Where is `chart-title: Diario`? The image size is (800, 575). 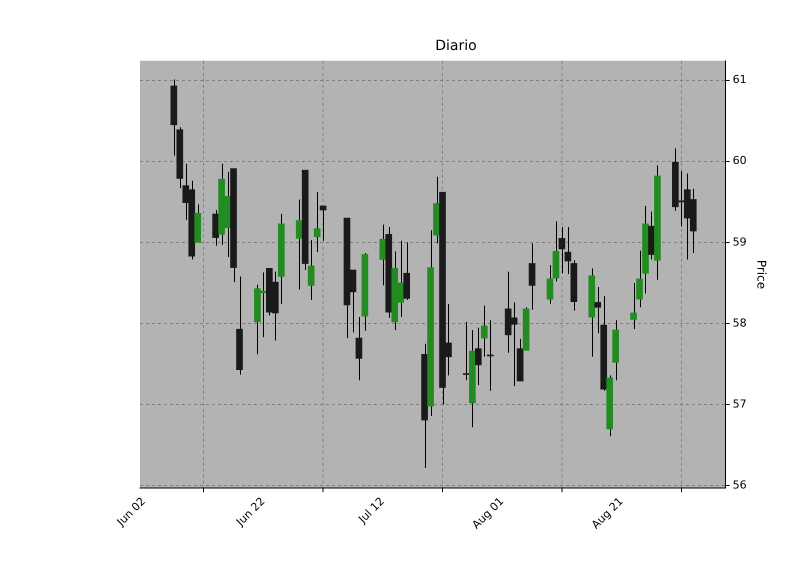
chart-title: Diario is located at coordinates (456, 46).